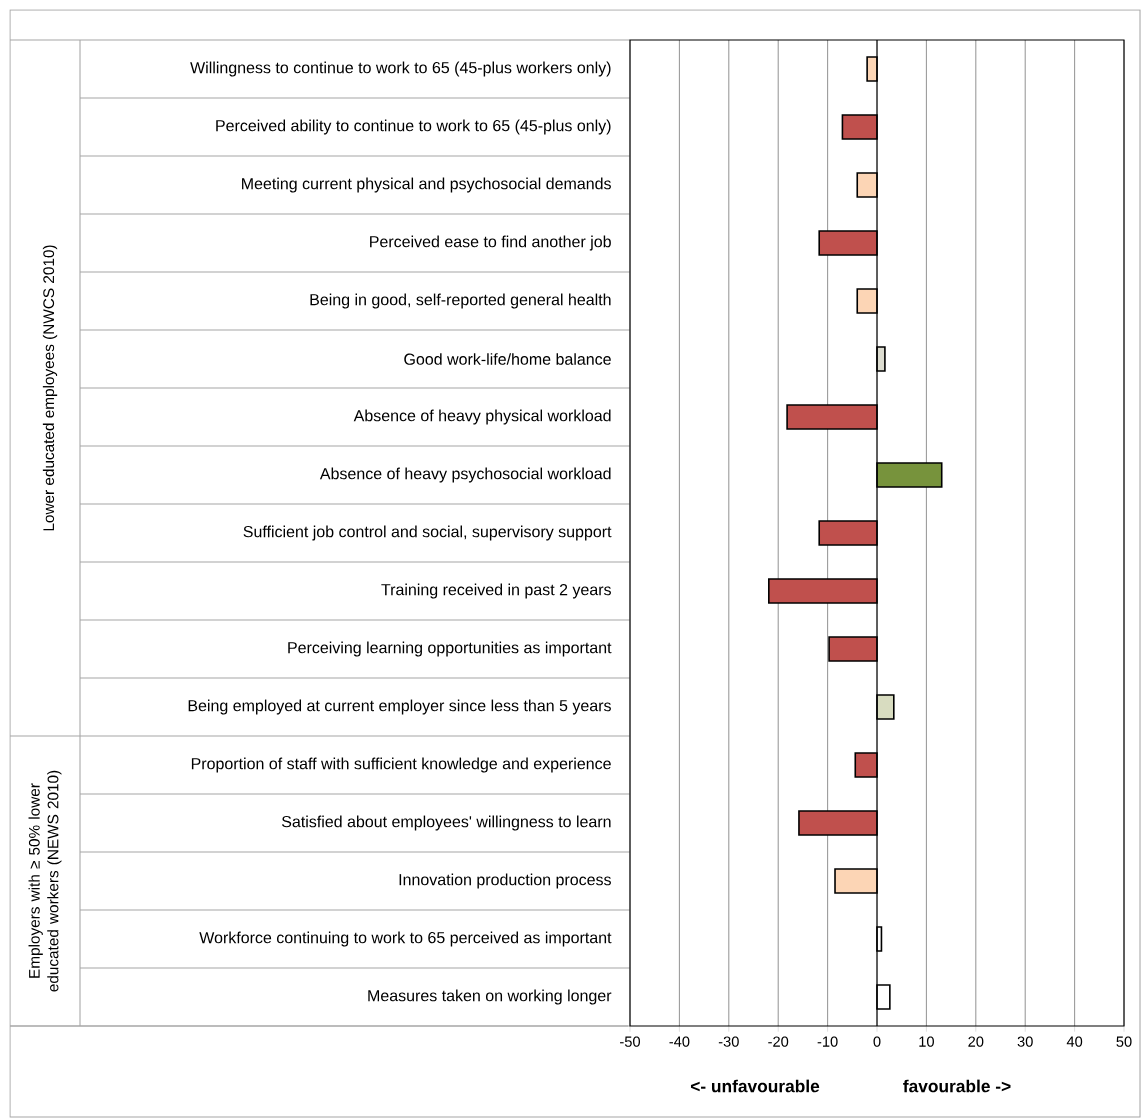  I want to click on y-tick-label: Perceiving learning opportunities as important, so click(450, 649).